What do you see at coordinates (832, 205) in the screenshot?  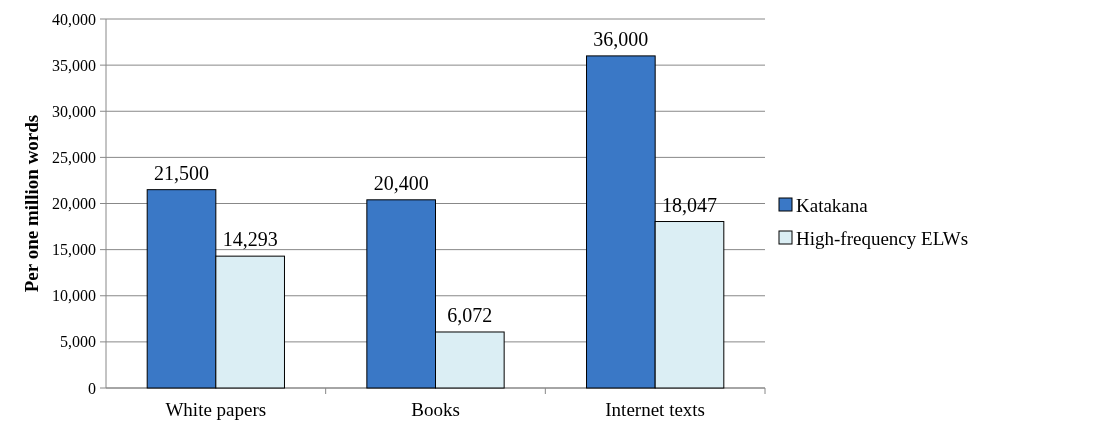 I see `legend-label: Katakana` at bounding box center [832, 205].